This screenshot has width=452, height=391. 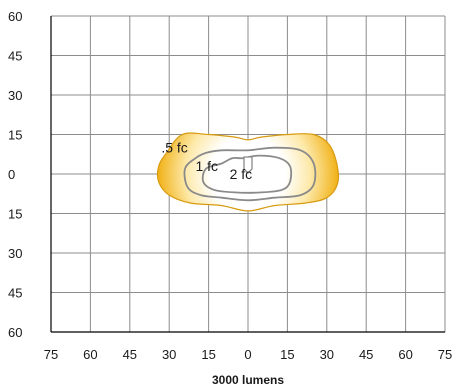 What do you see at coordinates (248, 165) in the screenshot?
I see `luminaire-marker` at bounding box center [248, 165].